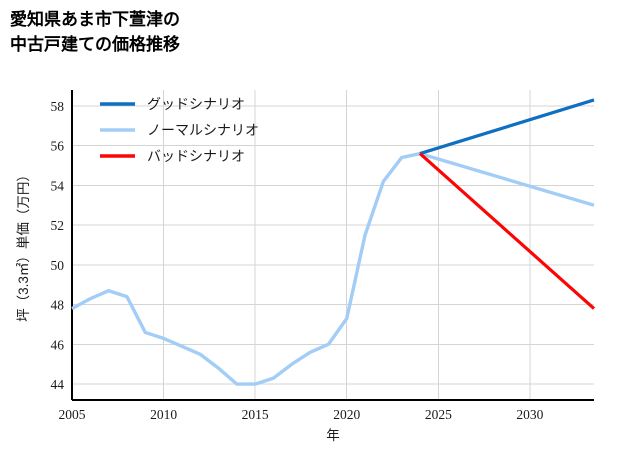  What do you see at coordinates (58, 344) in the screenshot?
I see `y-tick-label: 46` at bounding box center [58, 344].